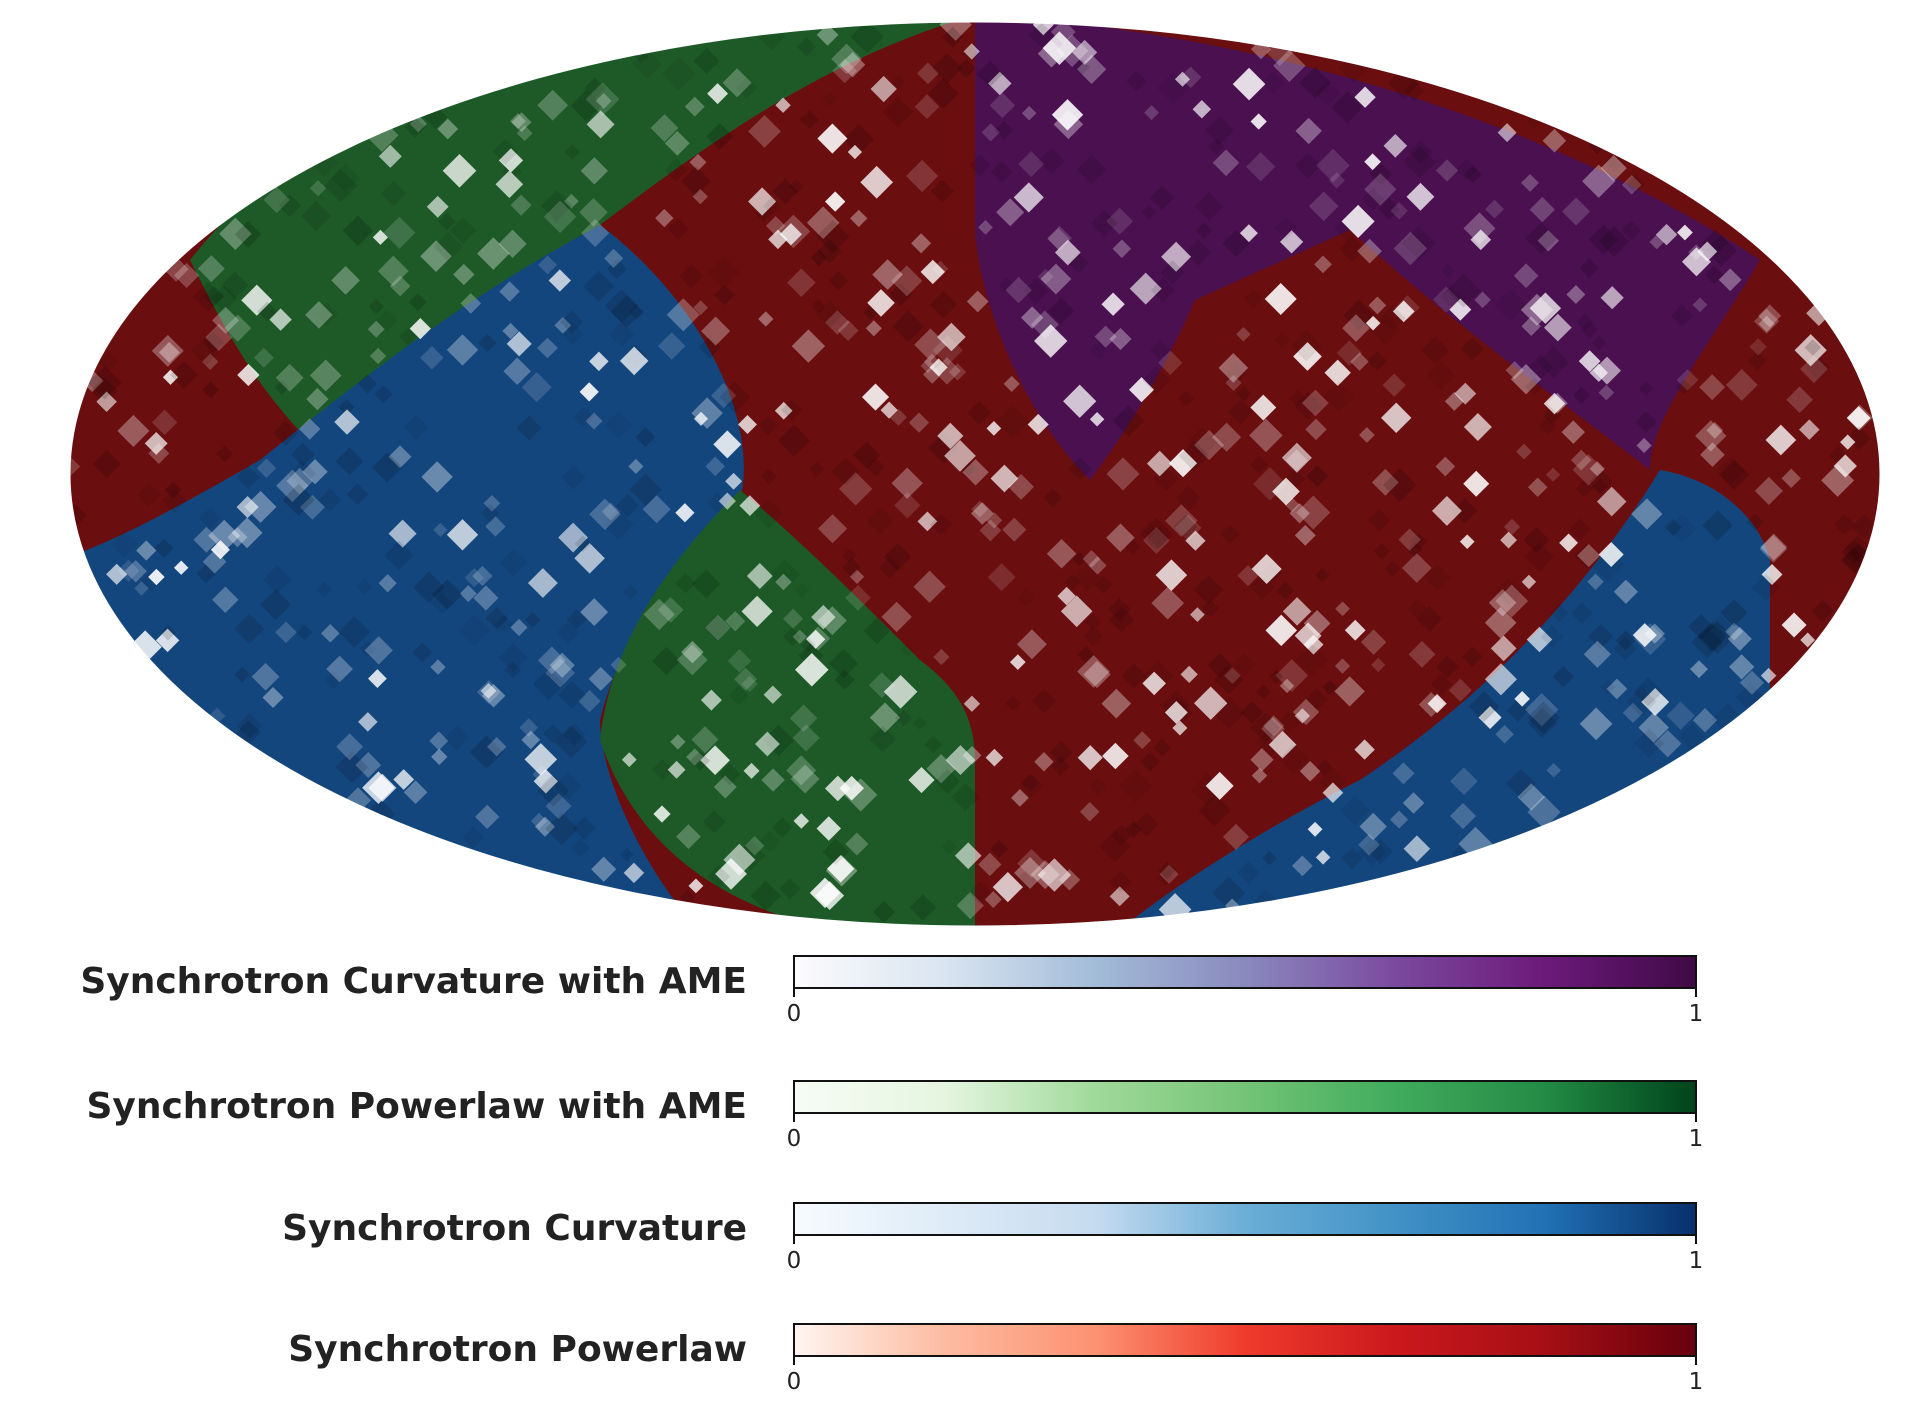 This screenshot has width=1912, height=1423. What do you see at coordinates (956, 1130) in the screenshot?
I see `legend-row-powerlaw-ame: Synchrotron Powerlaw with AME 0 1` at bounding box center [956, 1130].